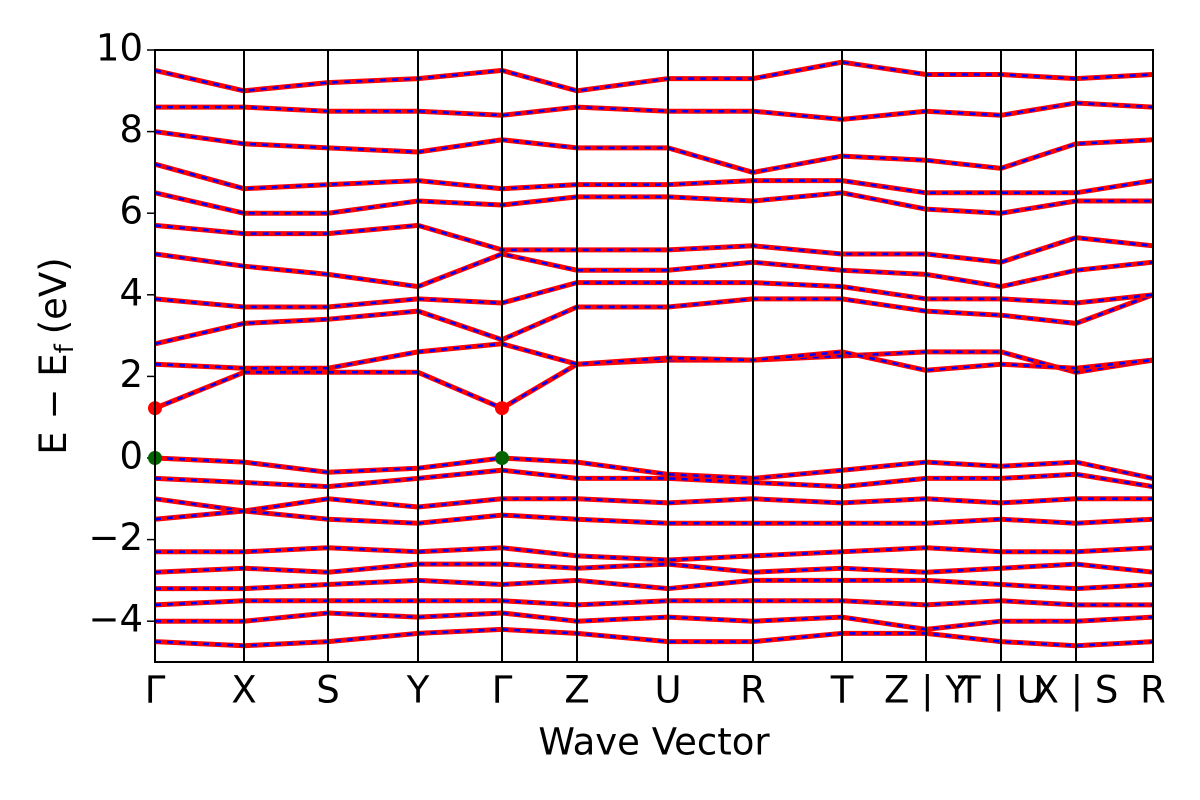  Describe the element at coordinates (1000, 690) in the screenshot. I see `x-tick-label: T | U` at that location.